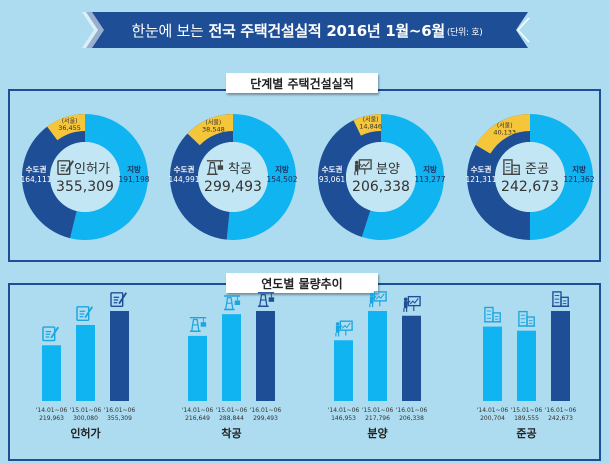  I want to click on jibang-value: 154,502, so click(281, 179).